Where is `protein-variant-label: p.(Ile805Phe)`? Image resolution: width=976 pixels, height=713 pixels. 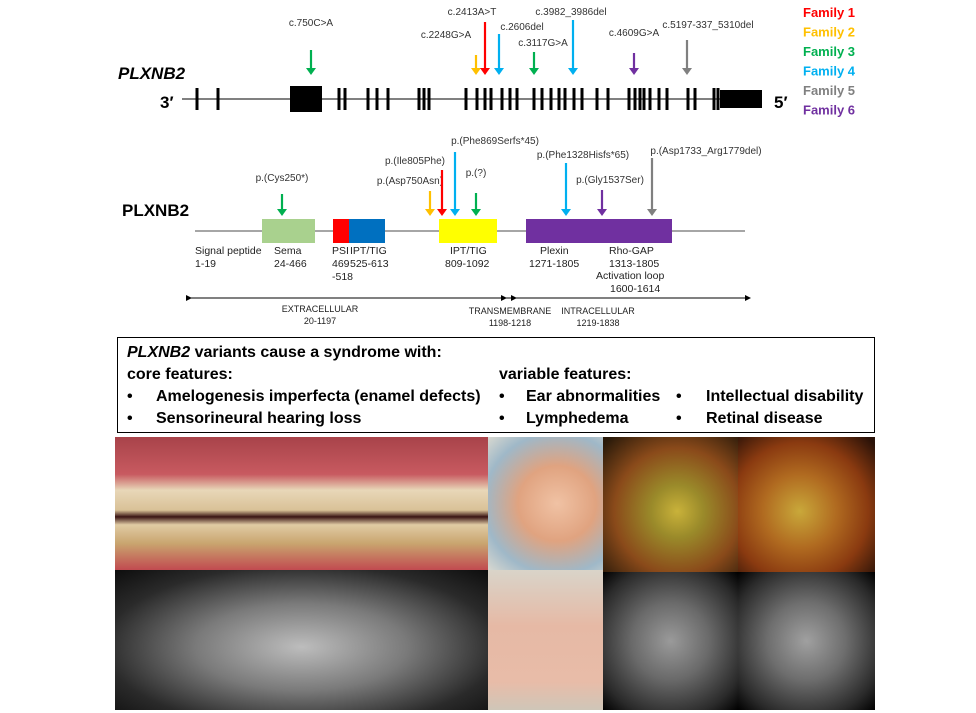
protein-variant-label: p.(Ile805Phe) is located at coordinates (415, 161).